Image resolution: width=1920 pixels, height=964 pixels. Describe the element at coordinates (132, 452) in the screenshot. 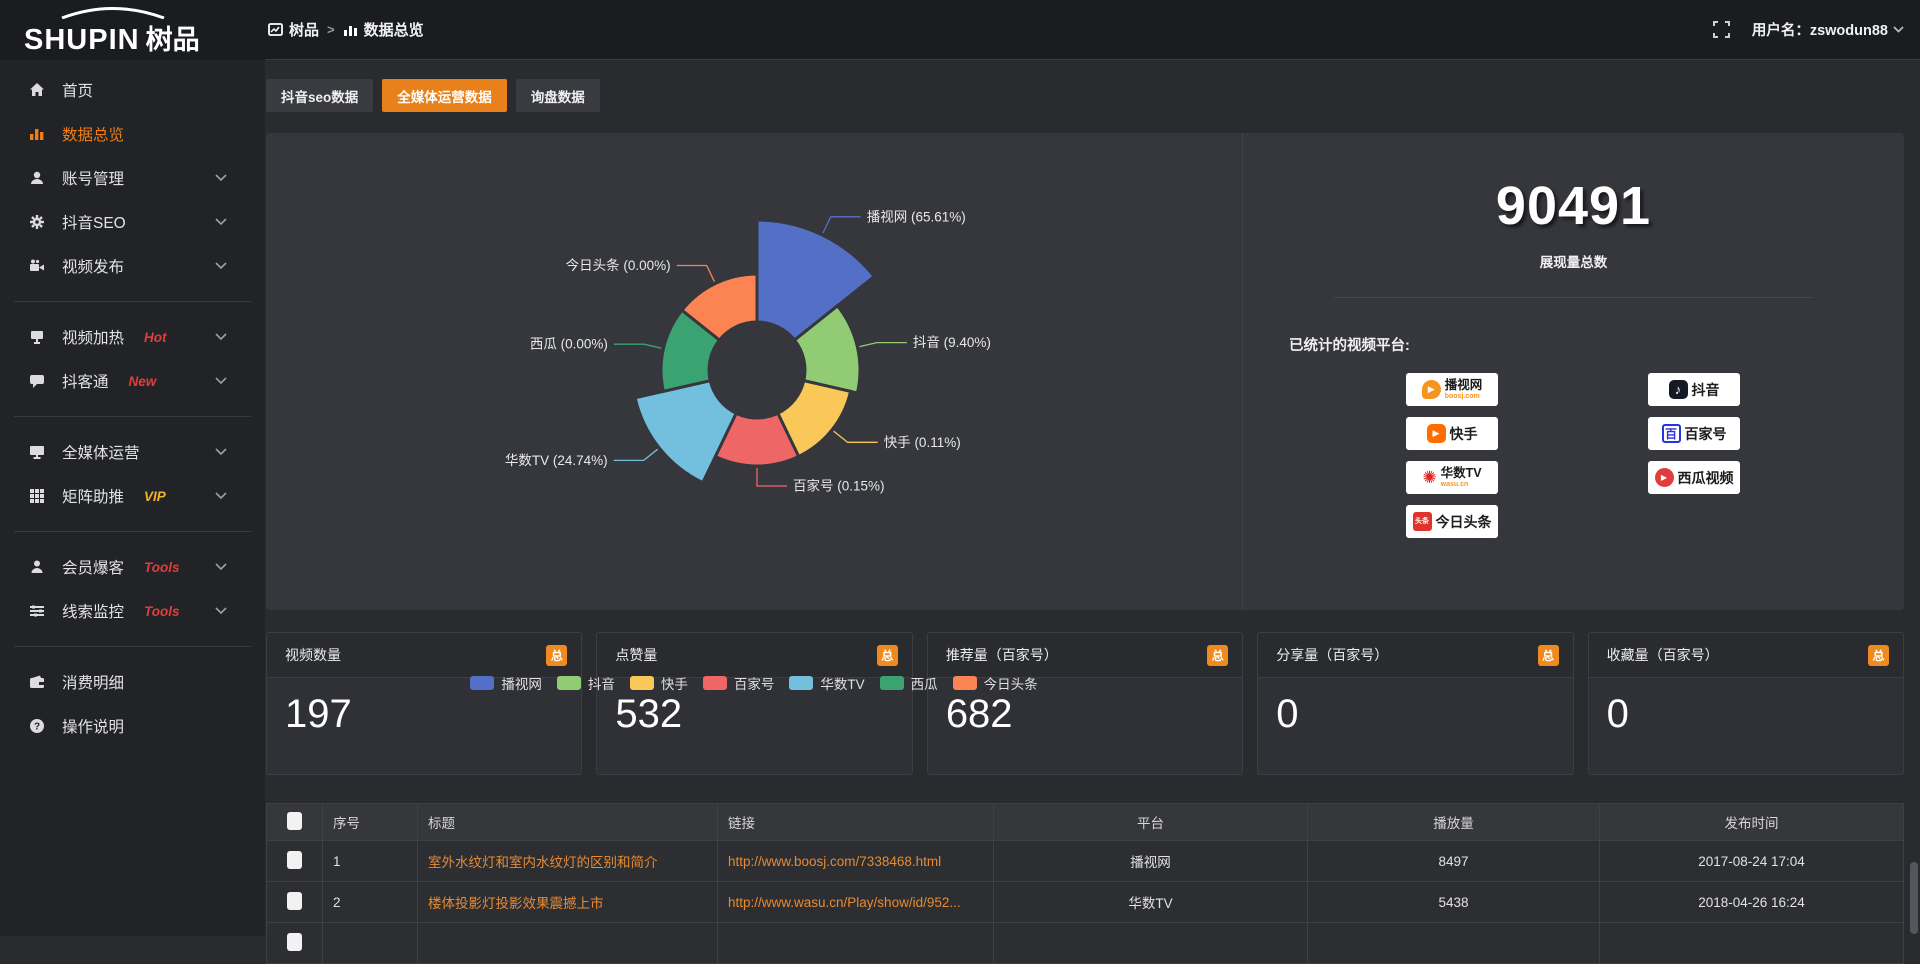

I see `sidebar-item-media: 全媒体运营` at that location.